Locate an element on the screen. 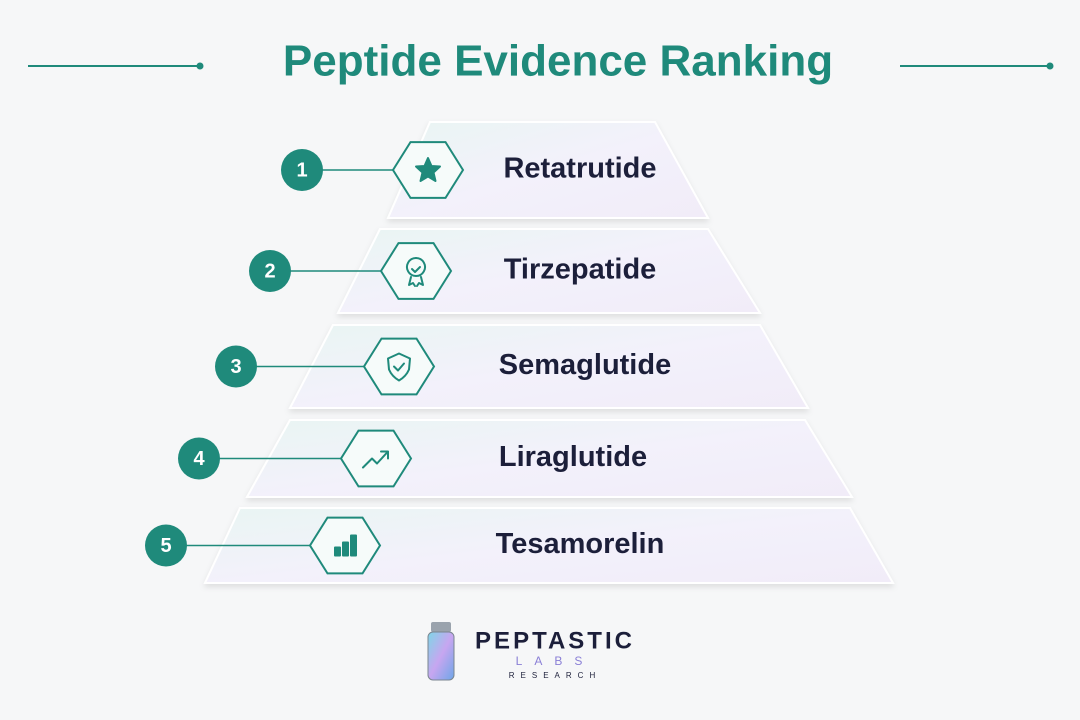 This screenshot has height=720, width=1080. rank-number: 3 is located at coordinates (235, 367).